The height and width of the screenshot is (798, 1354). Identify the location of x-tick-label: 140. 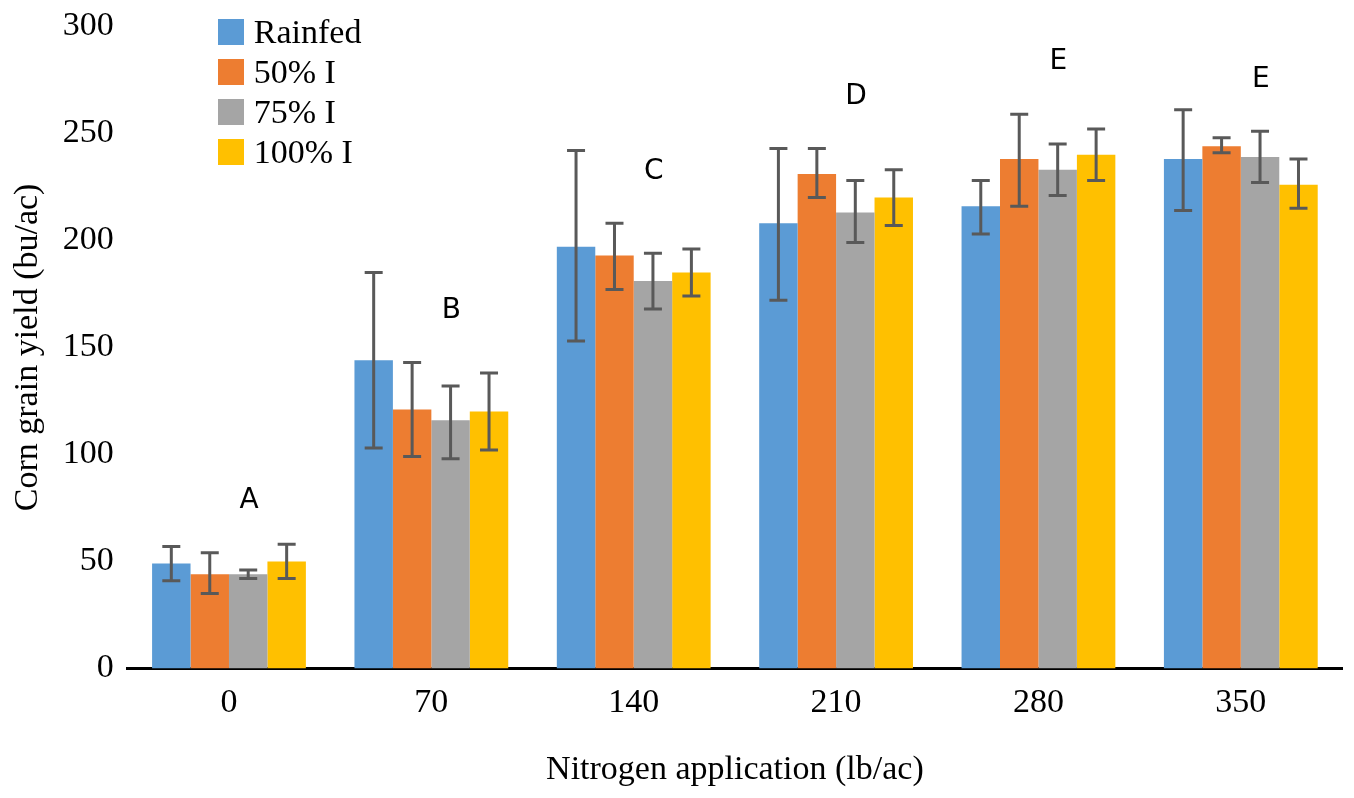
(634, 700).